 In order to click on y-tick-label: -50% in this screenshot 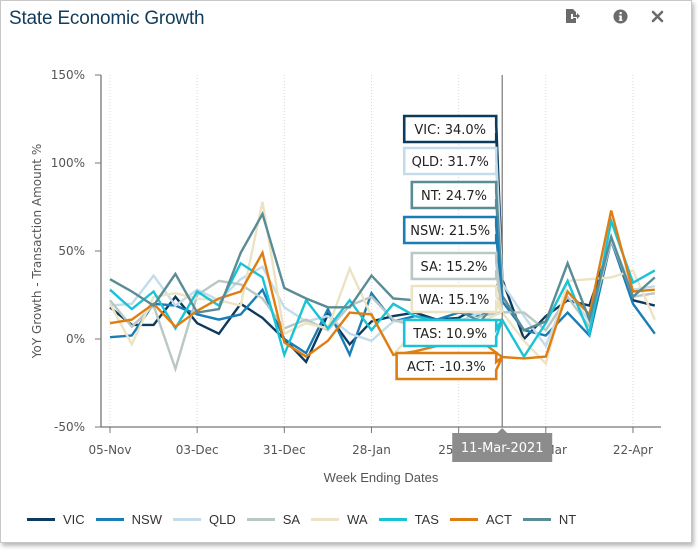, I will do `click(69, 427)`.